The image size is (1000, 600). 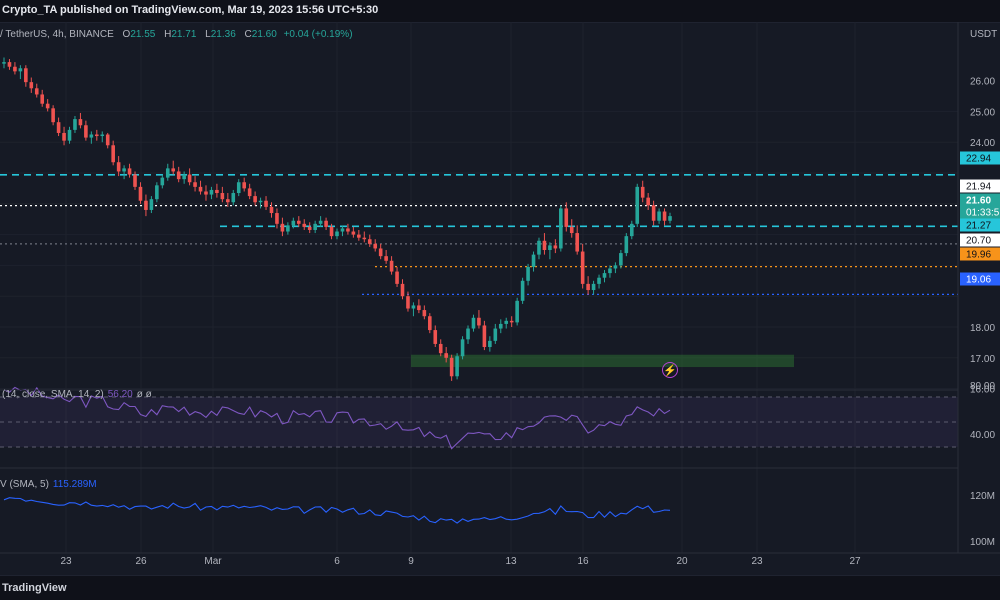 What do you see at coordinates (120, 394) in the screenshot?
I see `rsi-value: 56.20` at bounding box center [120, 394].